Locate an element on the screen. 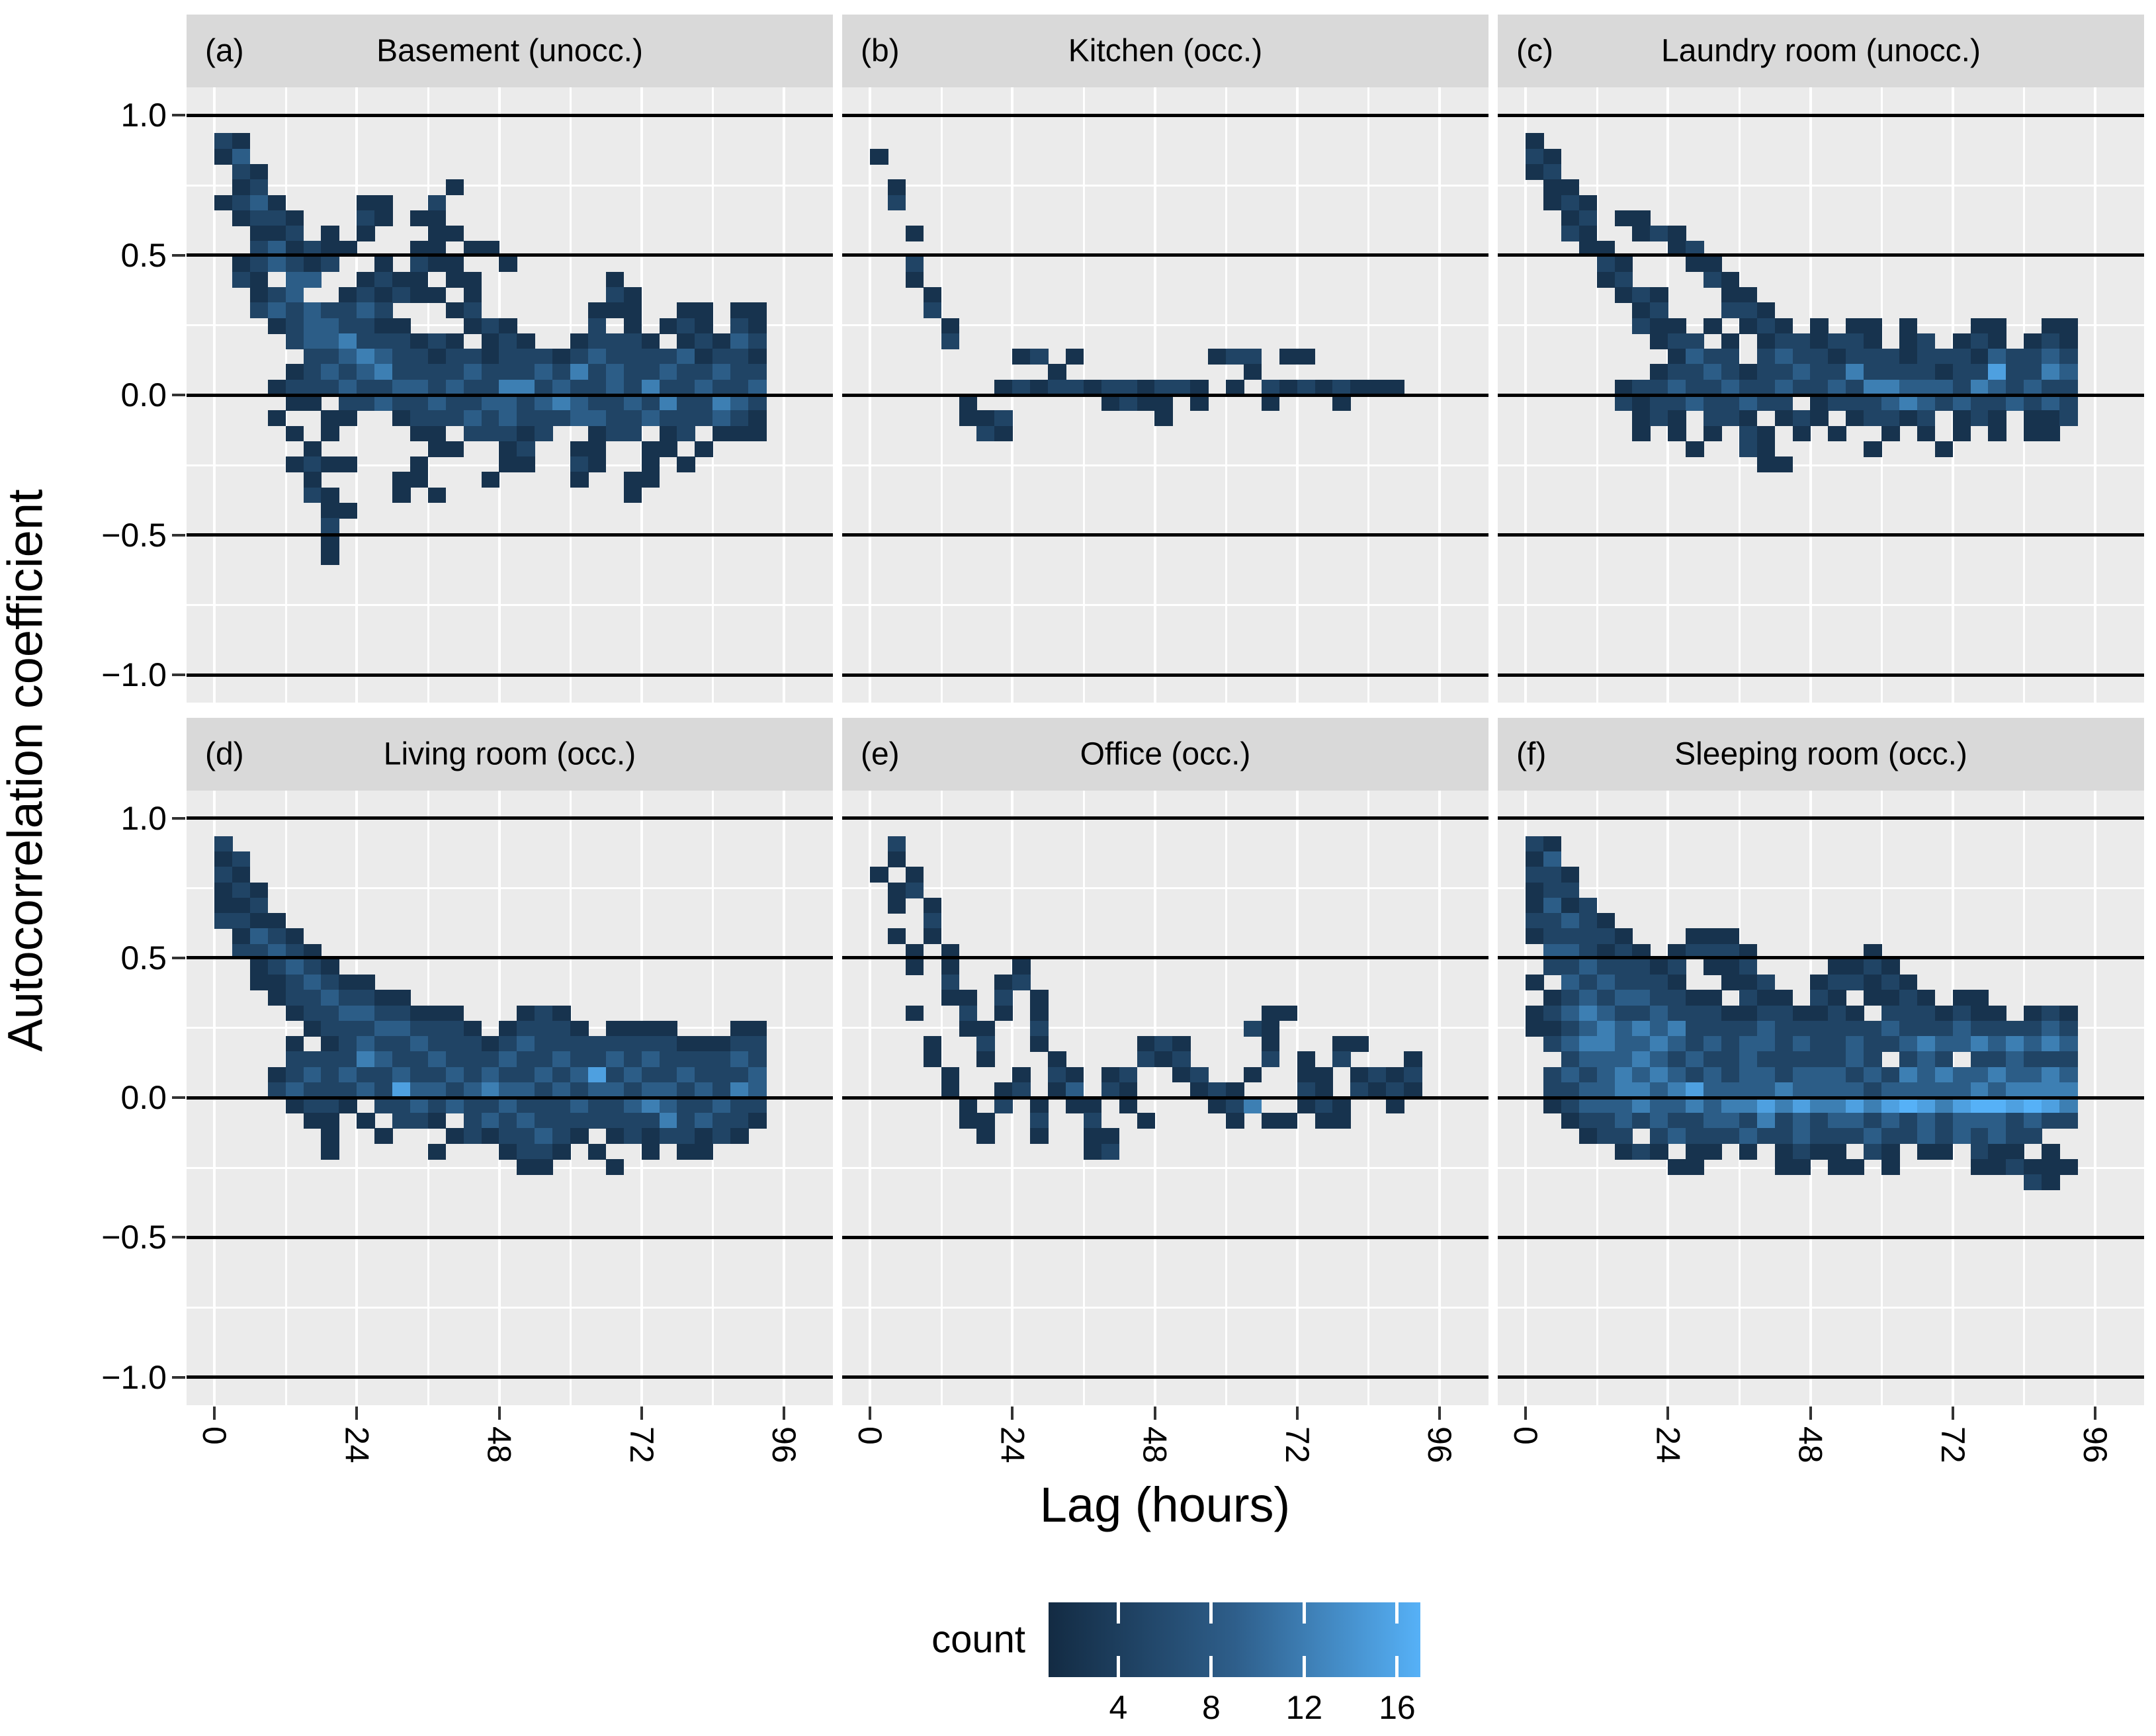  y-tick-label: −1.0 is located at coordinates (134, 1377).